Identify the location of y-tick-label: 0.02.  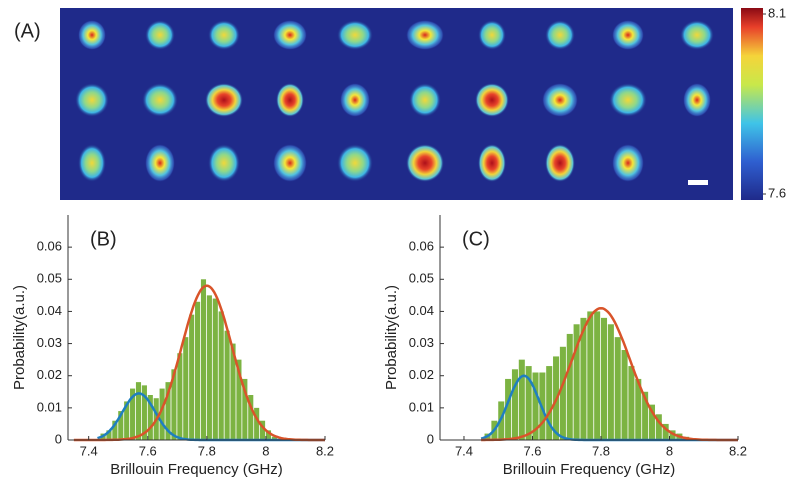
(49, 374).